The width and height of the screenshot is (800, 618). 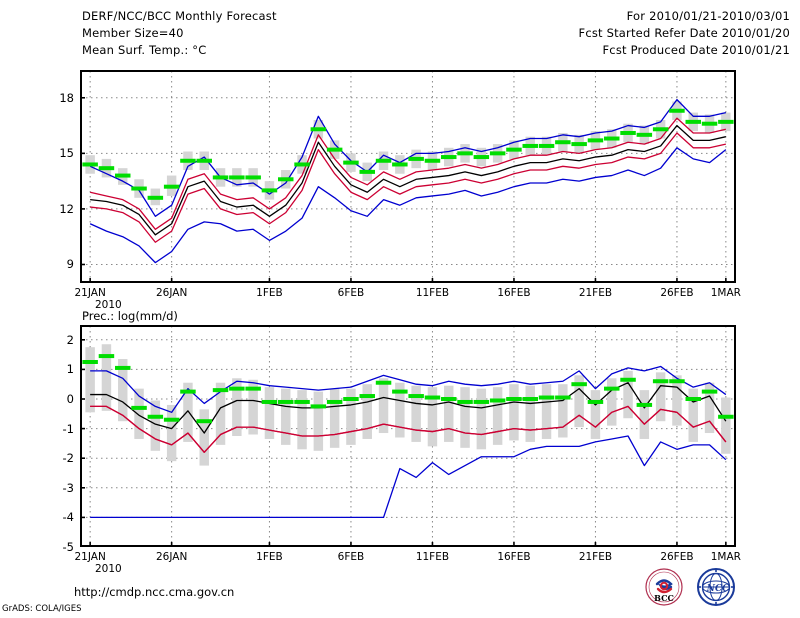 I want to click on forecast-title: DERF/NCC/BCC Monthly Forecast, so click(x=179, y=16).